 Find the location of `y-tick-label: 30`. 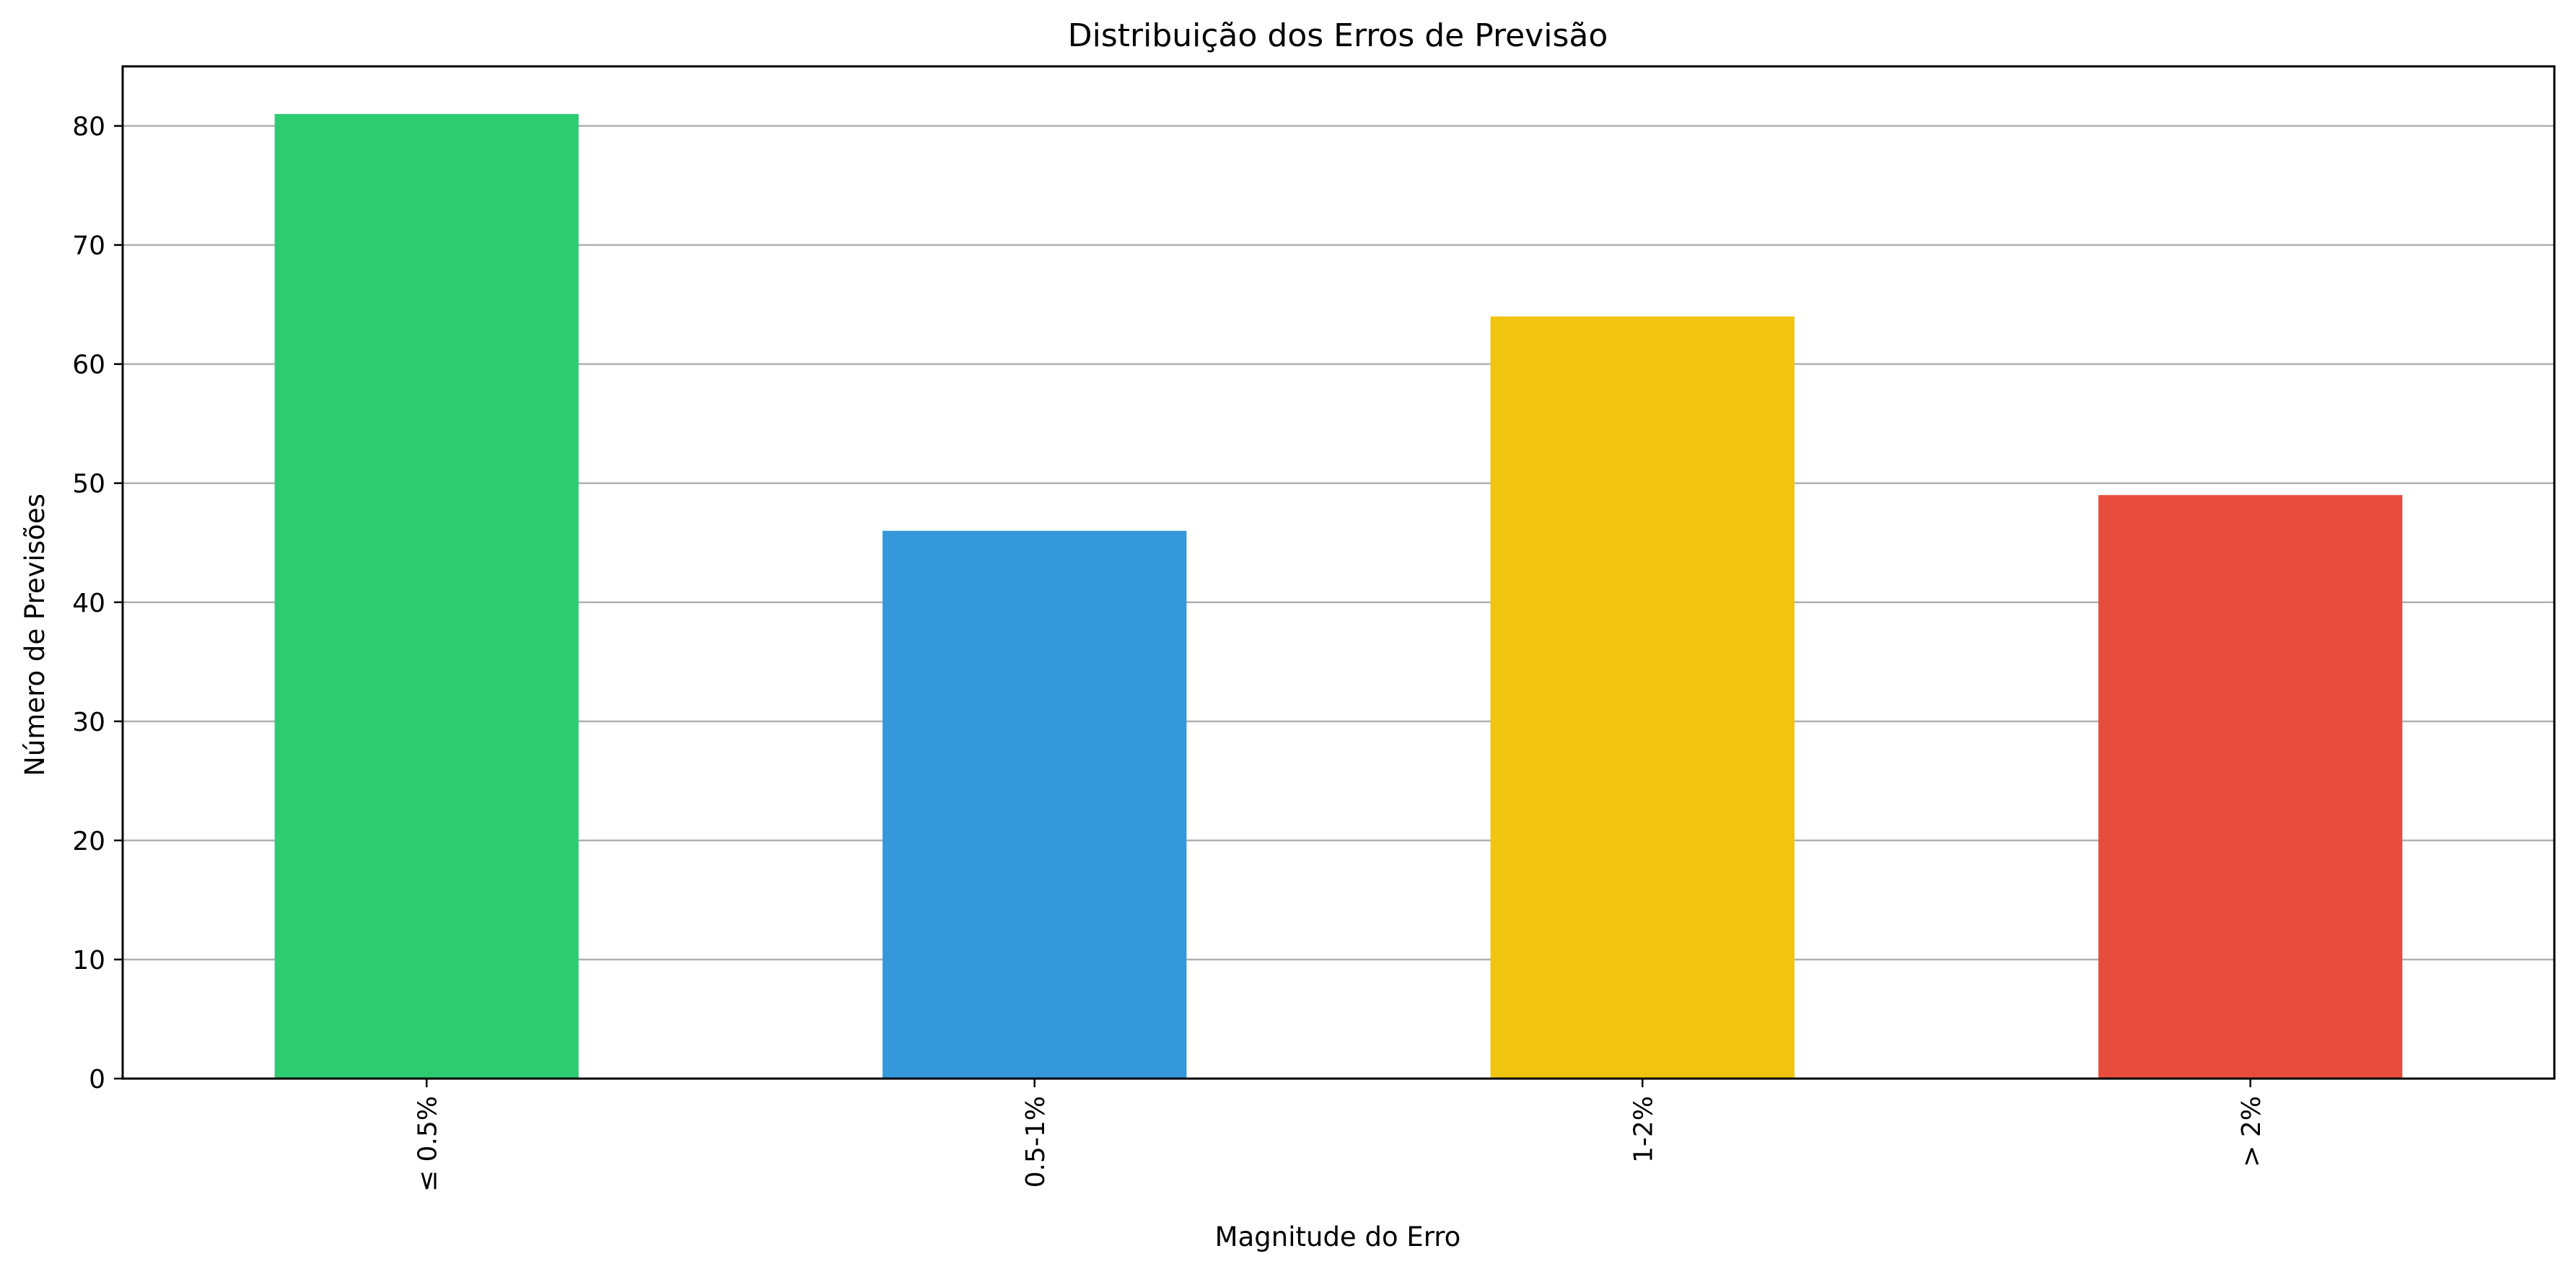

y-tick-label: 30 is located at coordinates (88, 722).